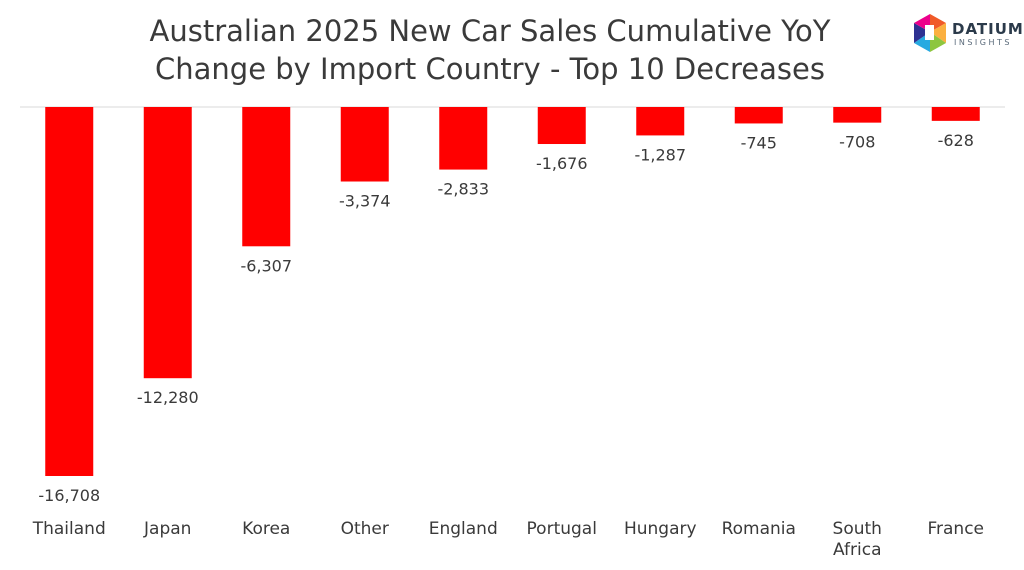 The width and height of the screenshot is (1024, 570). I want to click on company-logo: DATIUM INSIGHTS, so click(966, 33).